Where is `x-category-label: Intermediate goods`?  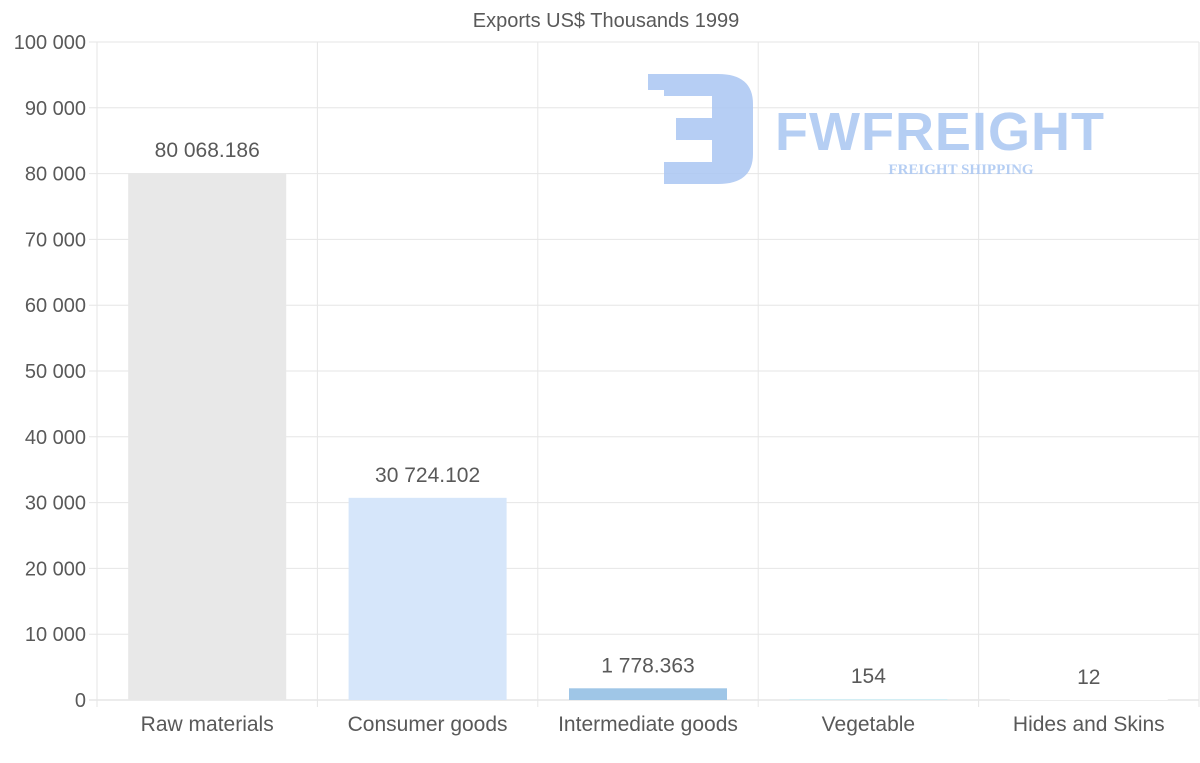 x-category-label: Intermediate goods is located at coordinates (648, 724).